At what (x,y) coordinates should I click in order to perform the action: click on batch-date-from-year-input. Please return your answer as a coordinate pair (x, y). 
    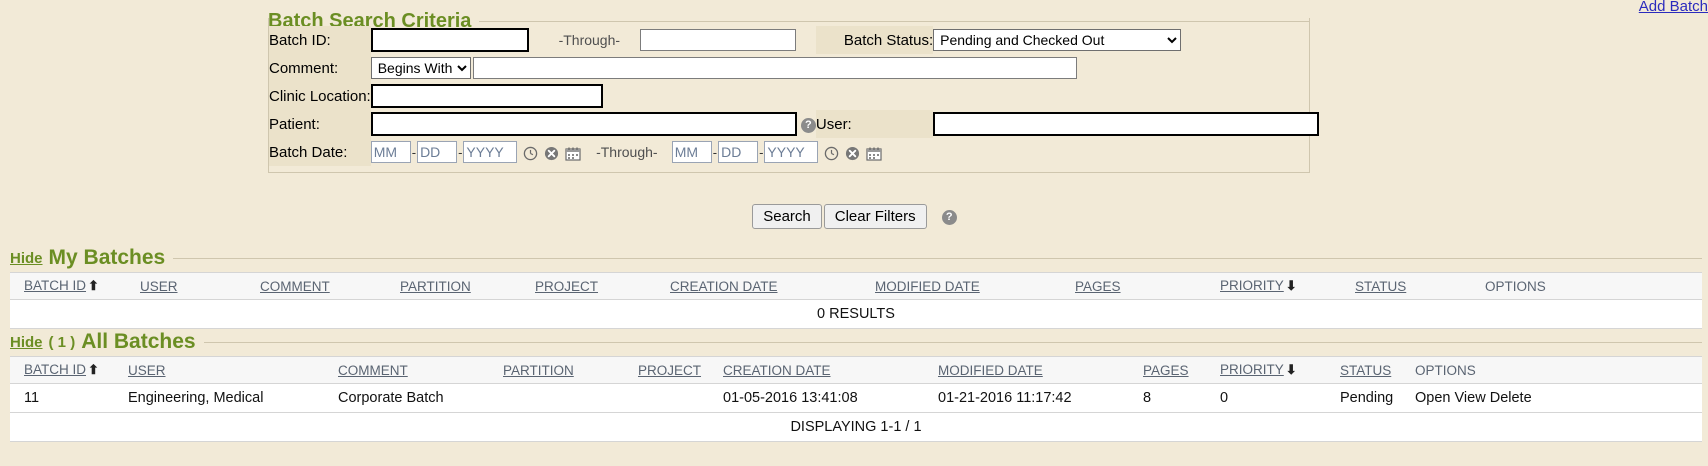
    Looking at the image, I should click on (490, 152).